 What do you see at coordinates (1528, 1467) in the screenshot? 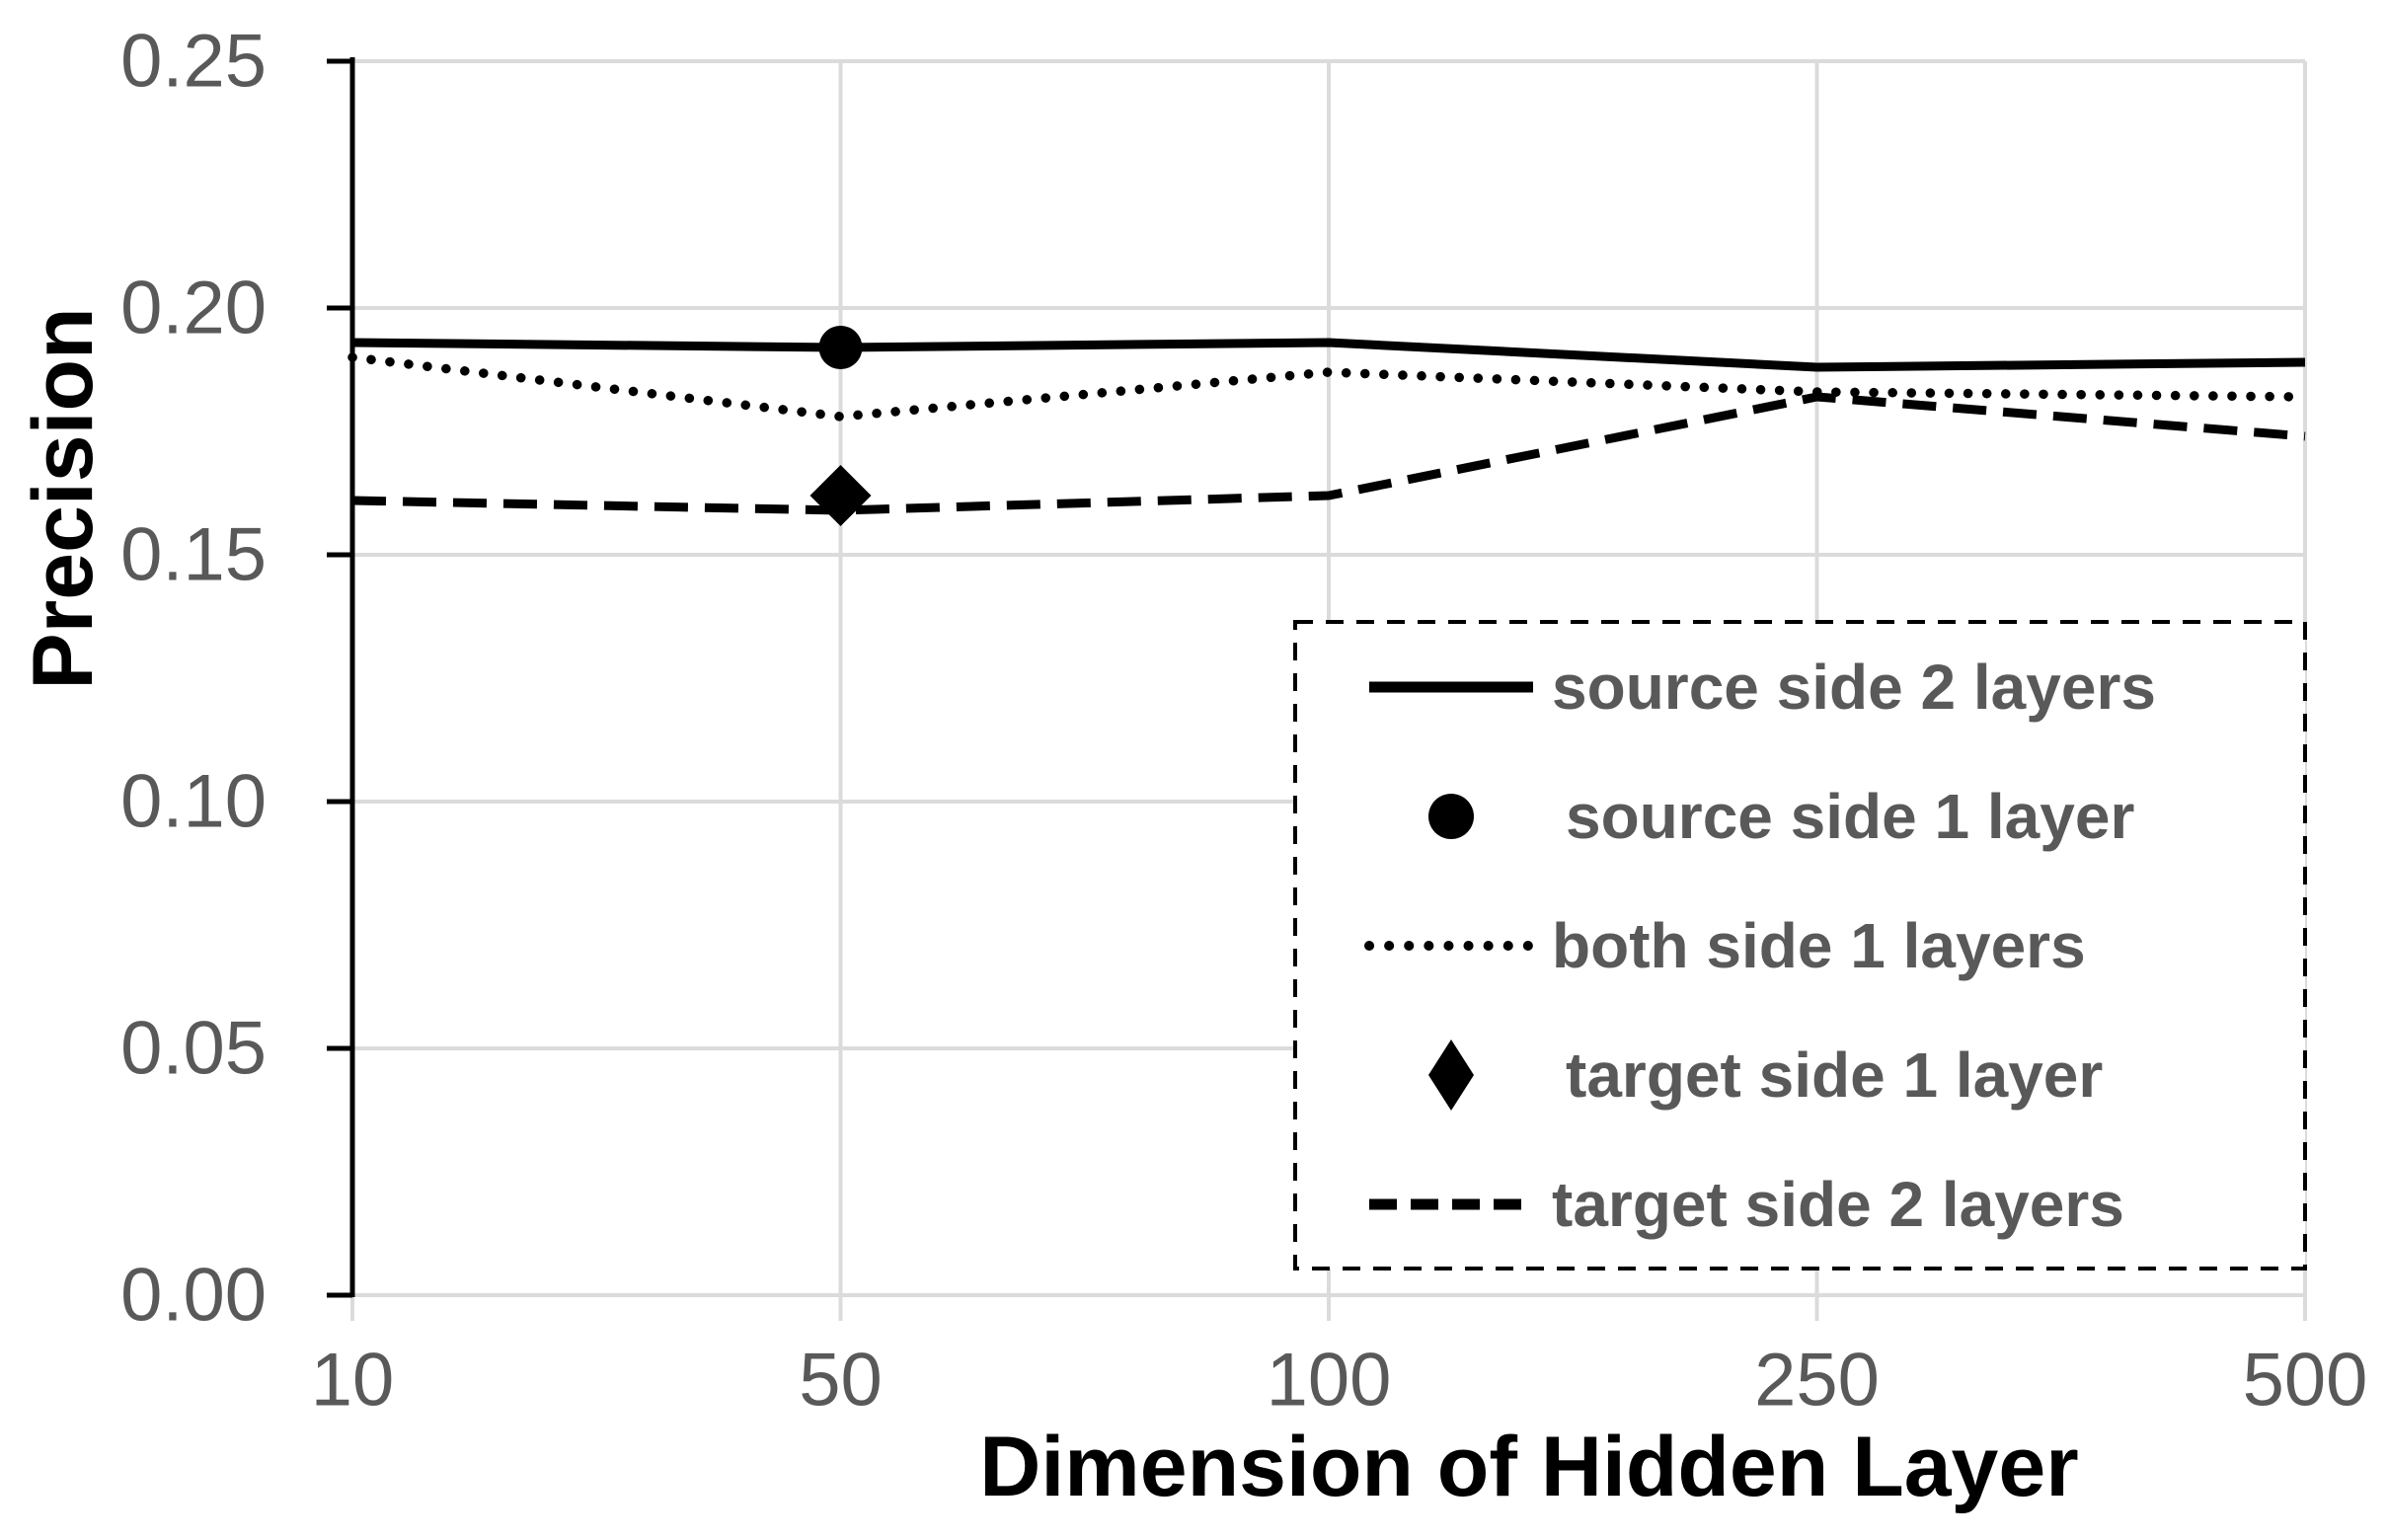
I see `x-axis-title: Dimension of Hidden Layer` at bounding box center [1528, 1467].